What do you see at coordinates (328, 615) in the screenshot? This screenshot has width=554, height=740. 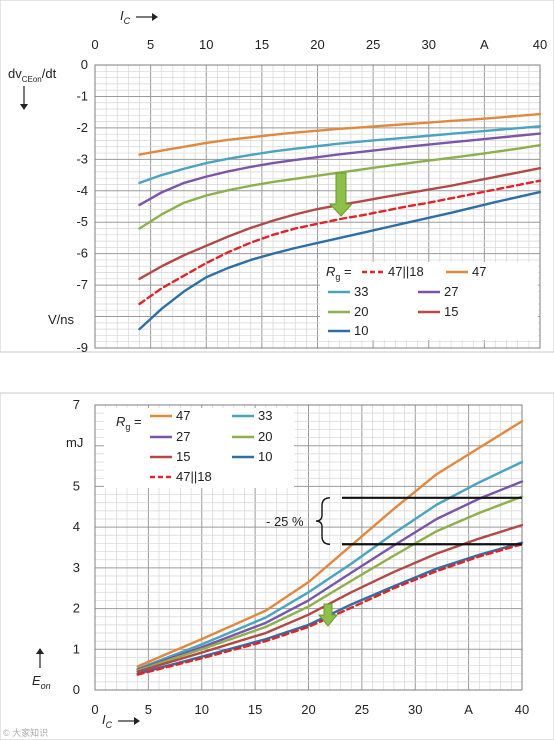 I see `bottom-green-arrow` at bounding box center [328, 615].